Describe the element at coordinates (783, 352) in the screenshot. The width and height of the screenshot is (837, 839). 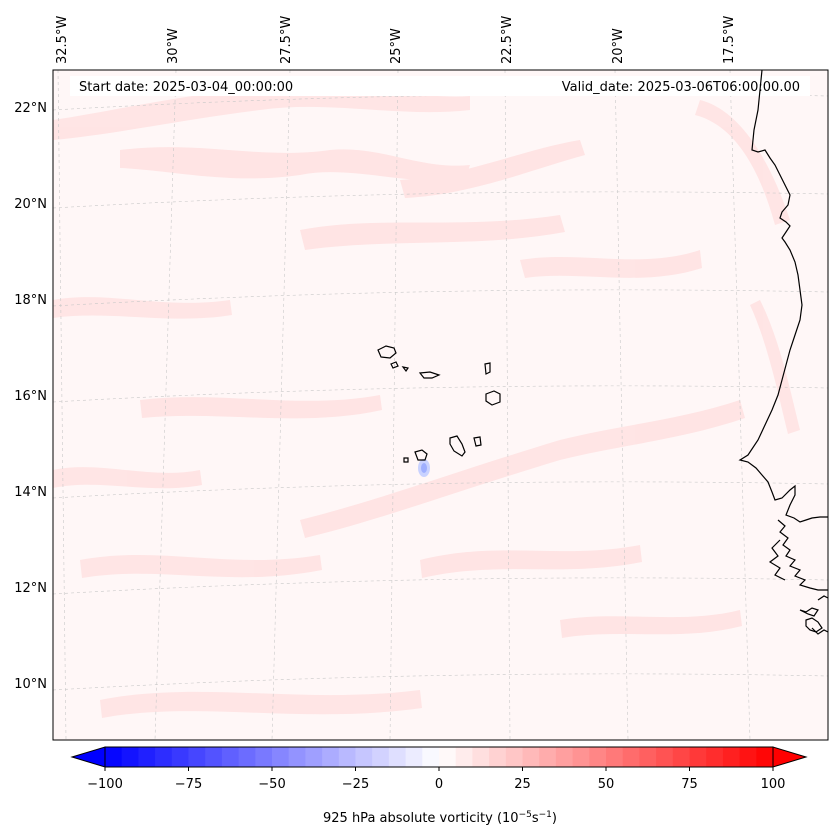
I see `africa-coastline` at that location.